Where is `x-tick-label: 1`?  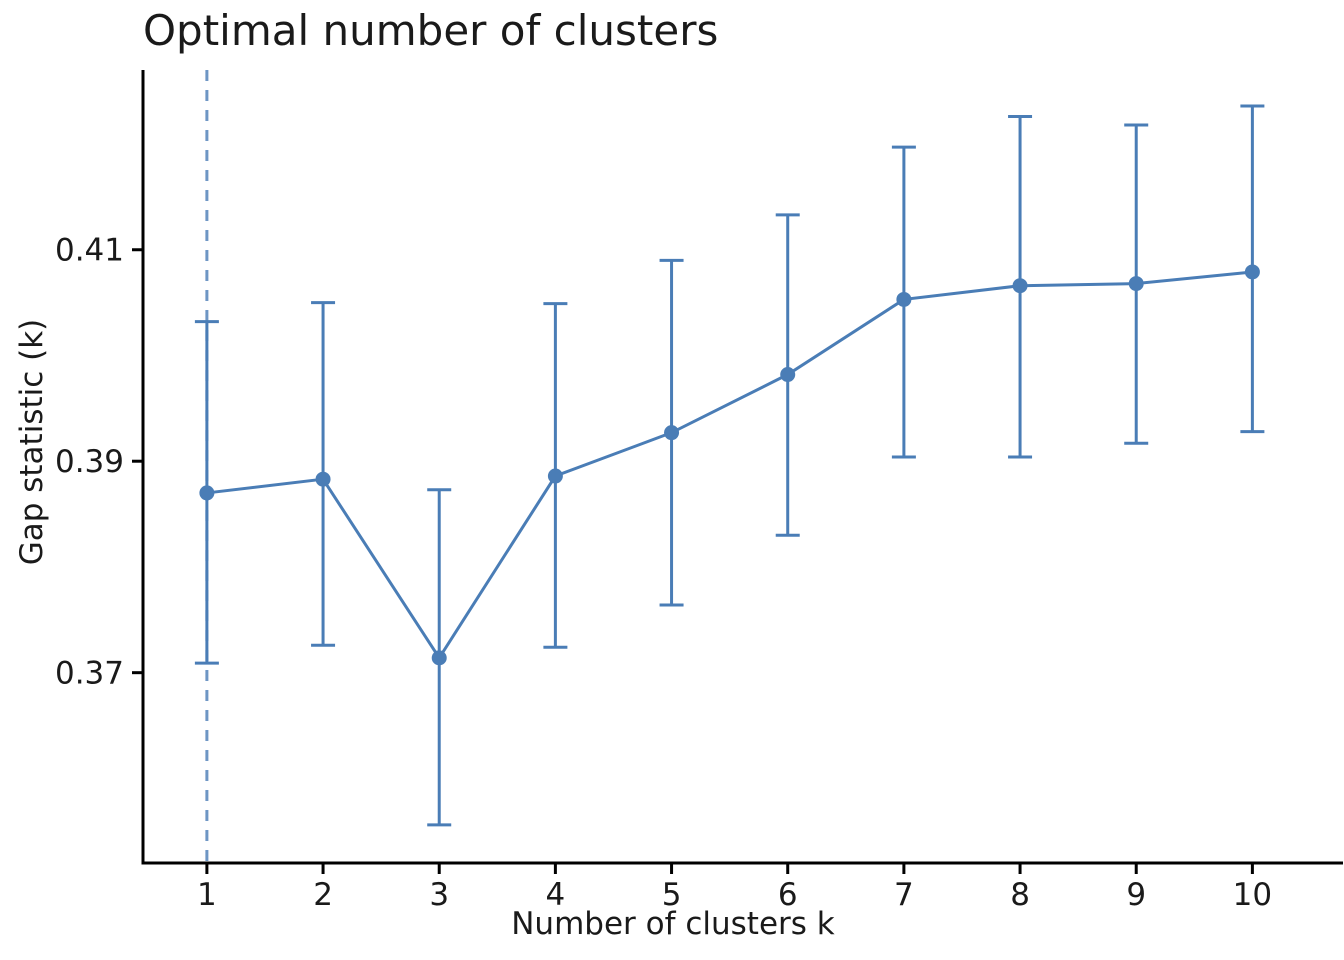 x-tick-label: 1 is located at coordinates (207, 895).